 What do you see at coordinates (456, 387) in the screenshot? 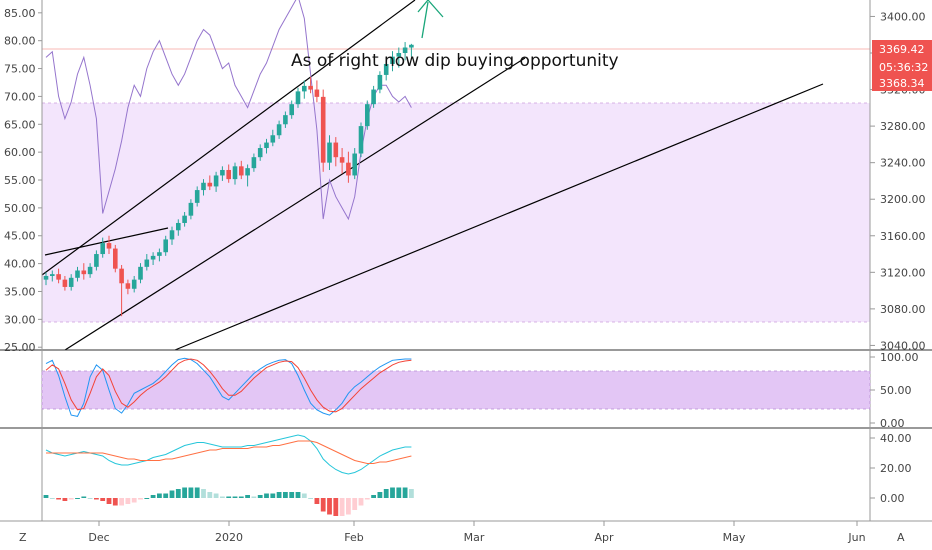
I see `stochastic-panel` at bounding box center [456, 387].